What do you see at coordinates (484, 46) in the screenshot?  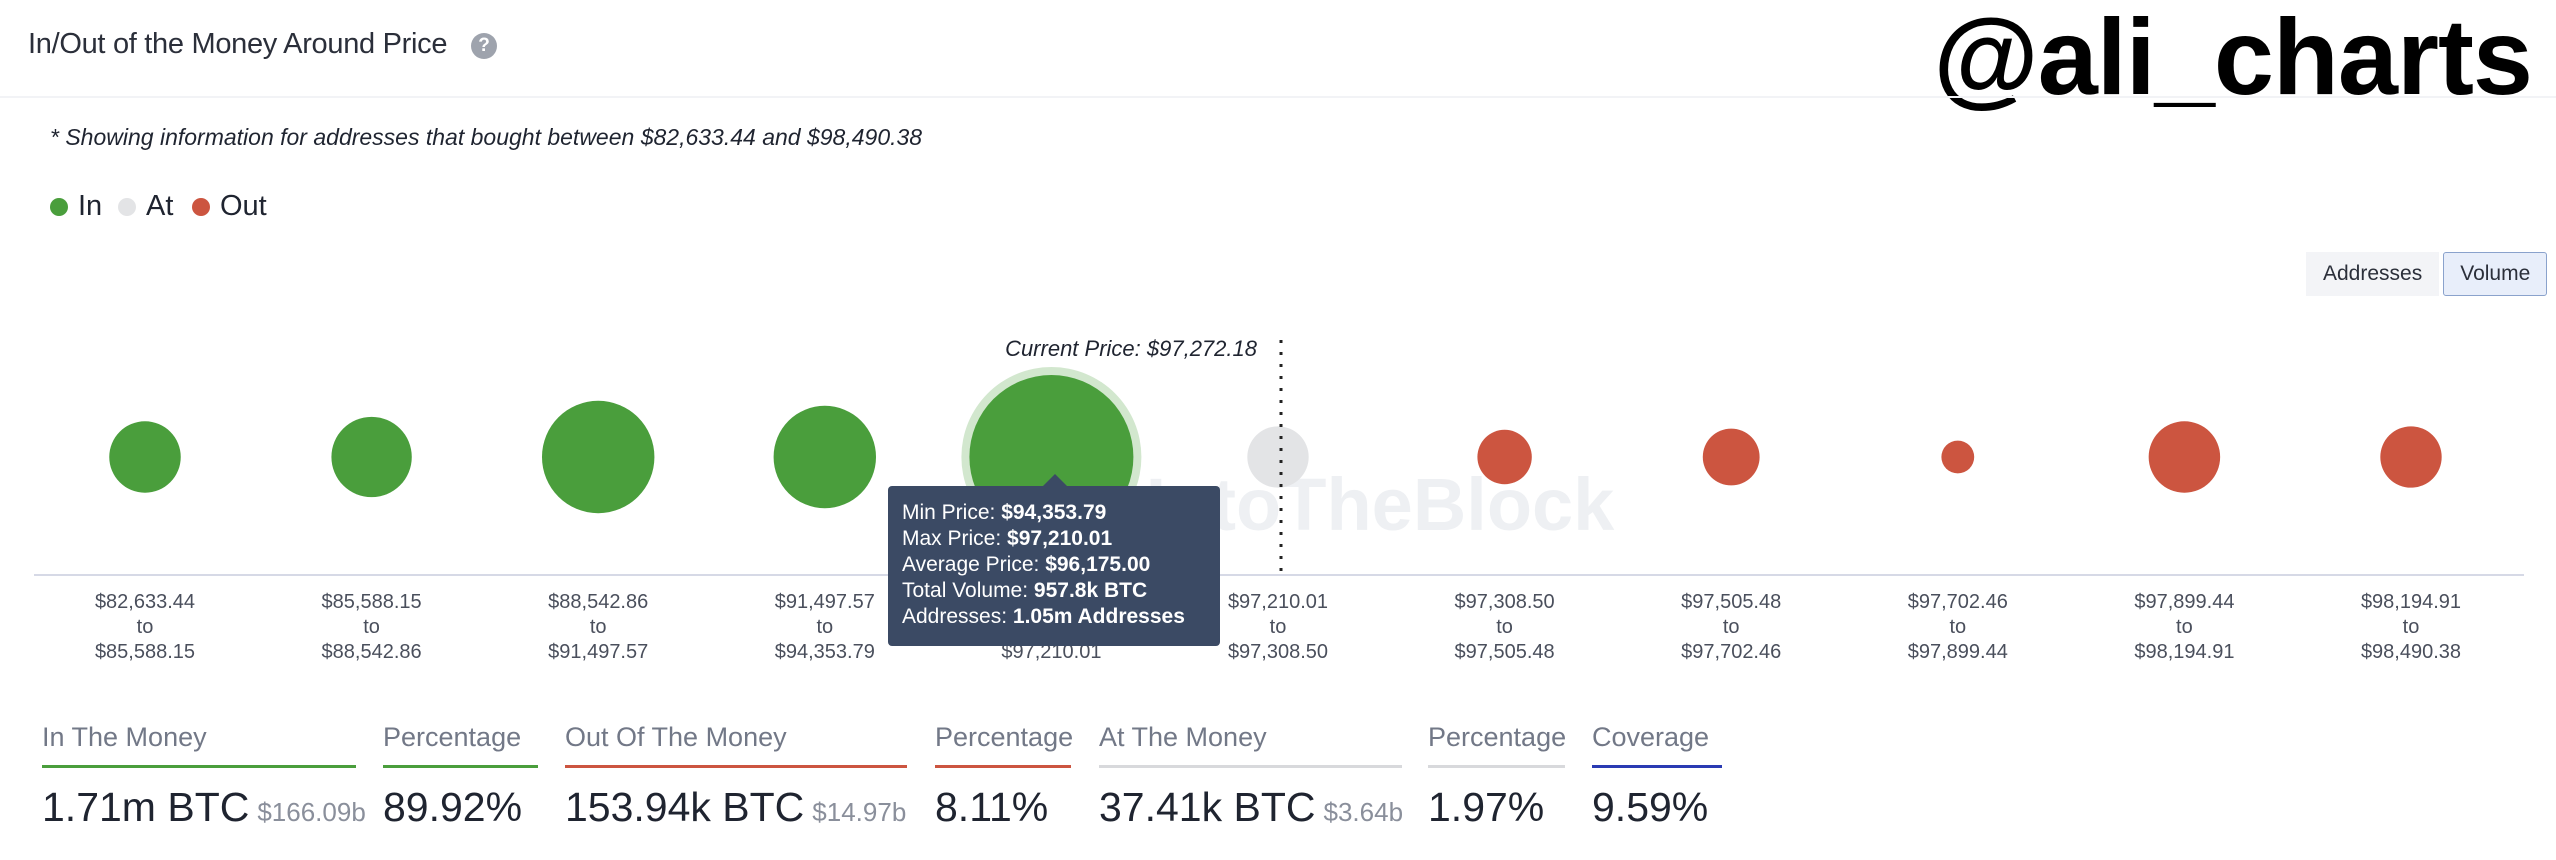 I see `help-icon: ?` at bounding box center [484, 46].